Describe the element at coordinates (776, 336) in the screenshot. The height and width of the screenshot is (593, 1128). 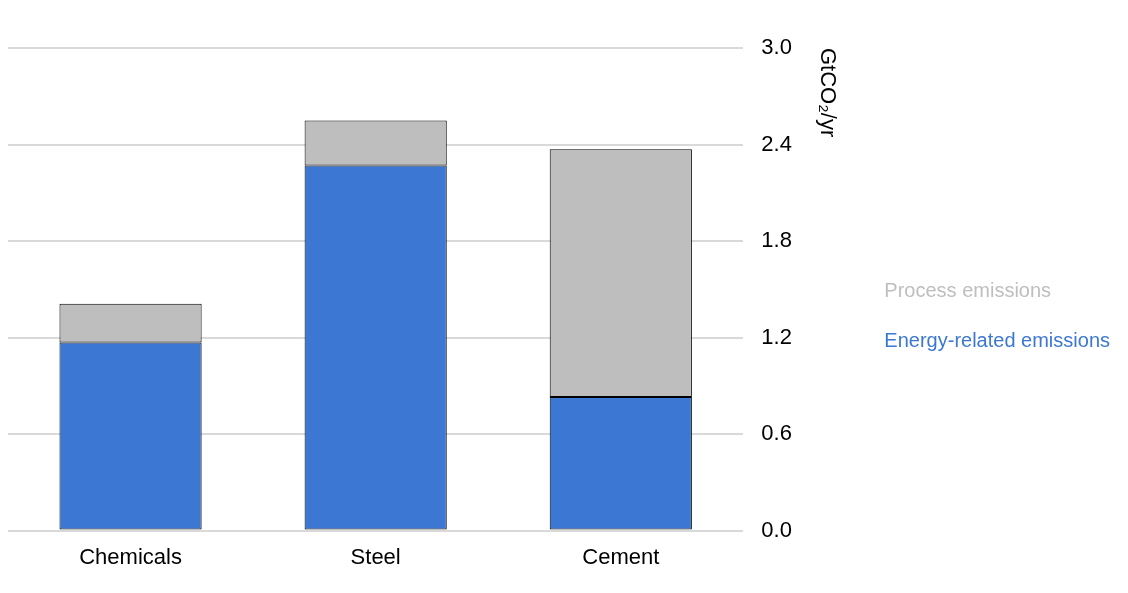
I see `y-tick-label: 1.2` at that location.